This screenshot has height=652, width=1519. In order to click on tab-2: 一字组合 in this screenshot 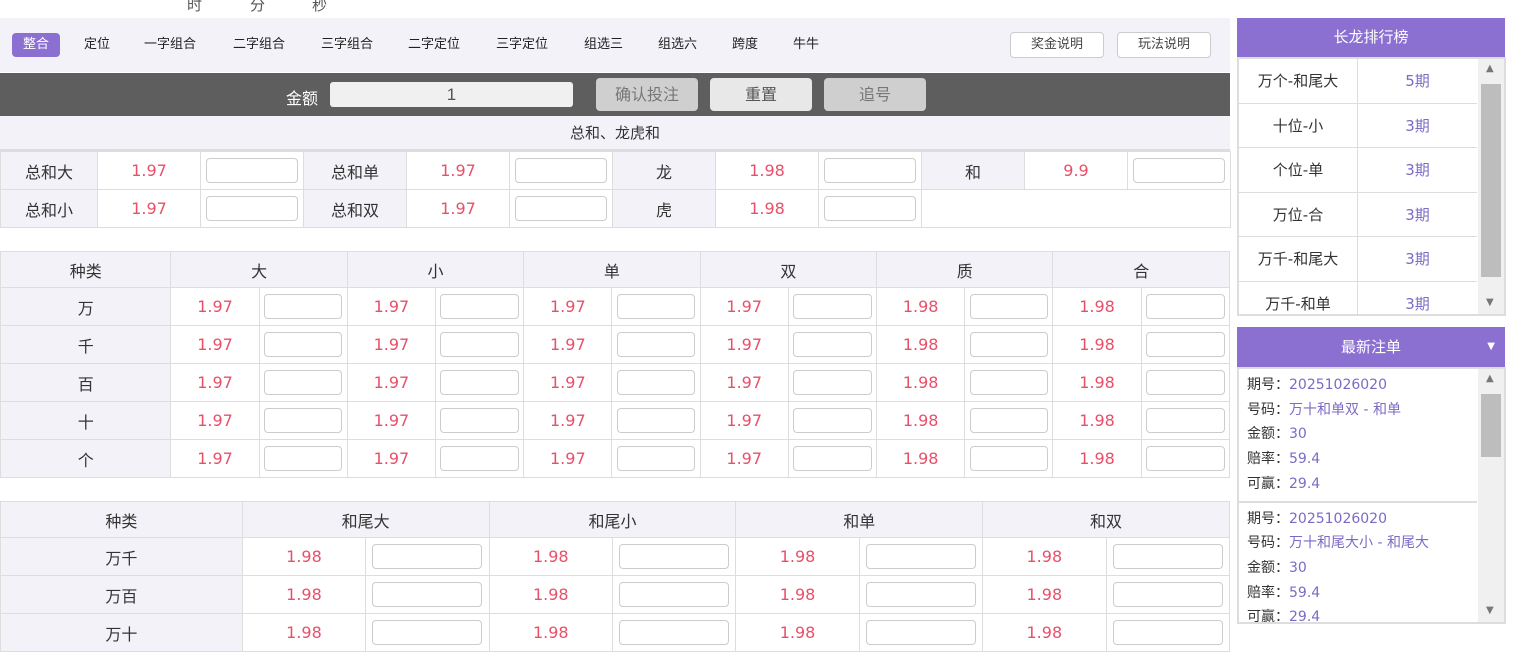, I will do `click(170, 44)`.